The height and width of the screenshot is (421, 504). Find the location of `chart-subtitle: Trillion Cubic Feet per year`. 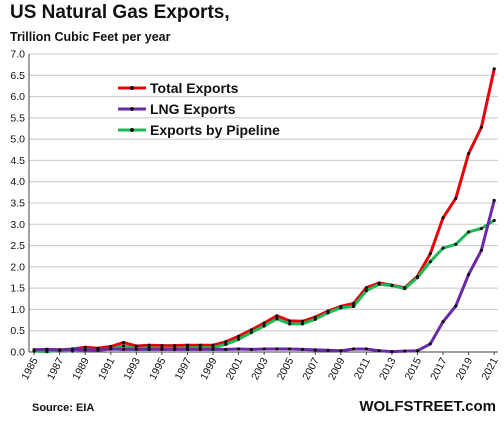

chart-subtitle: Trillion Cubic Feet per year is located at coordinates (90, 37).